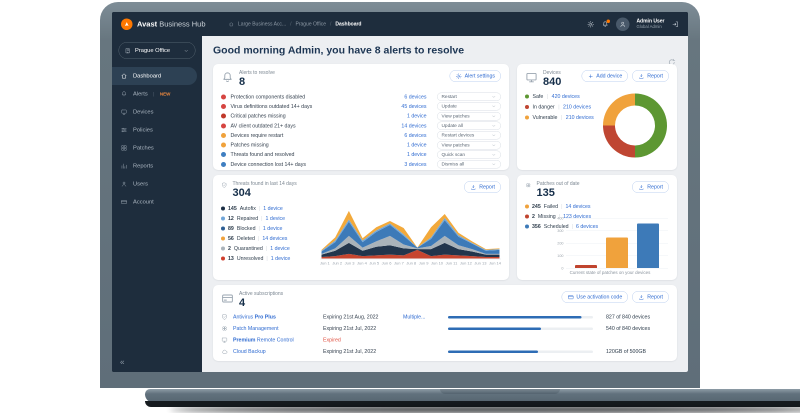  What do you see at coordinates (591, 24) in the screenshot?
I see `settings-gear-icon` at bounding box center [591, 24].